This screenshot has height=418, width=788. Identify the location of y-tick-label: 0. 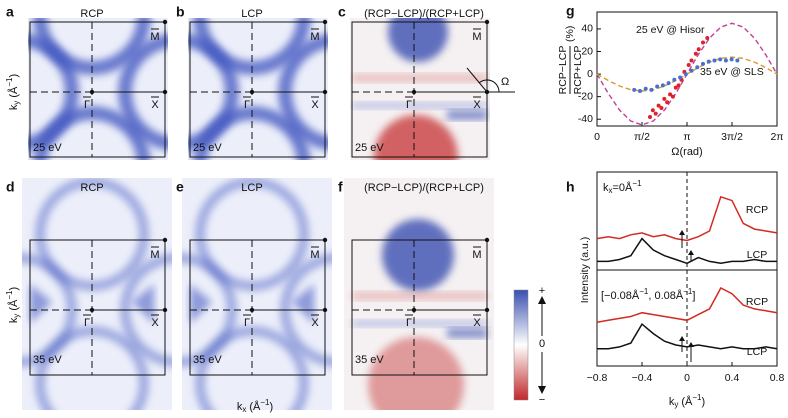
(590, 74).